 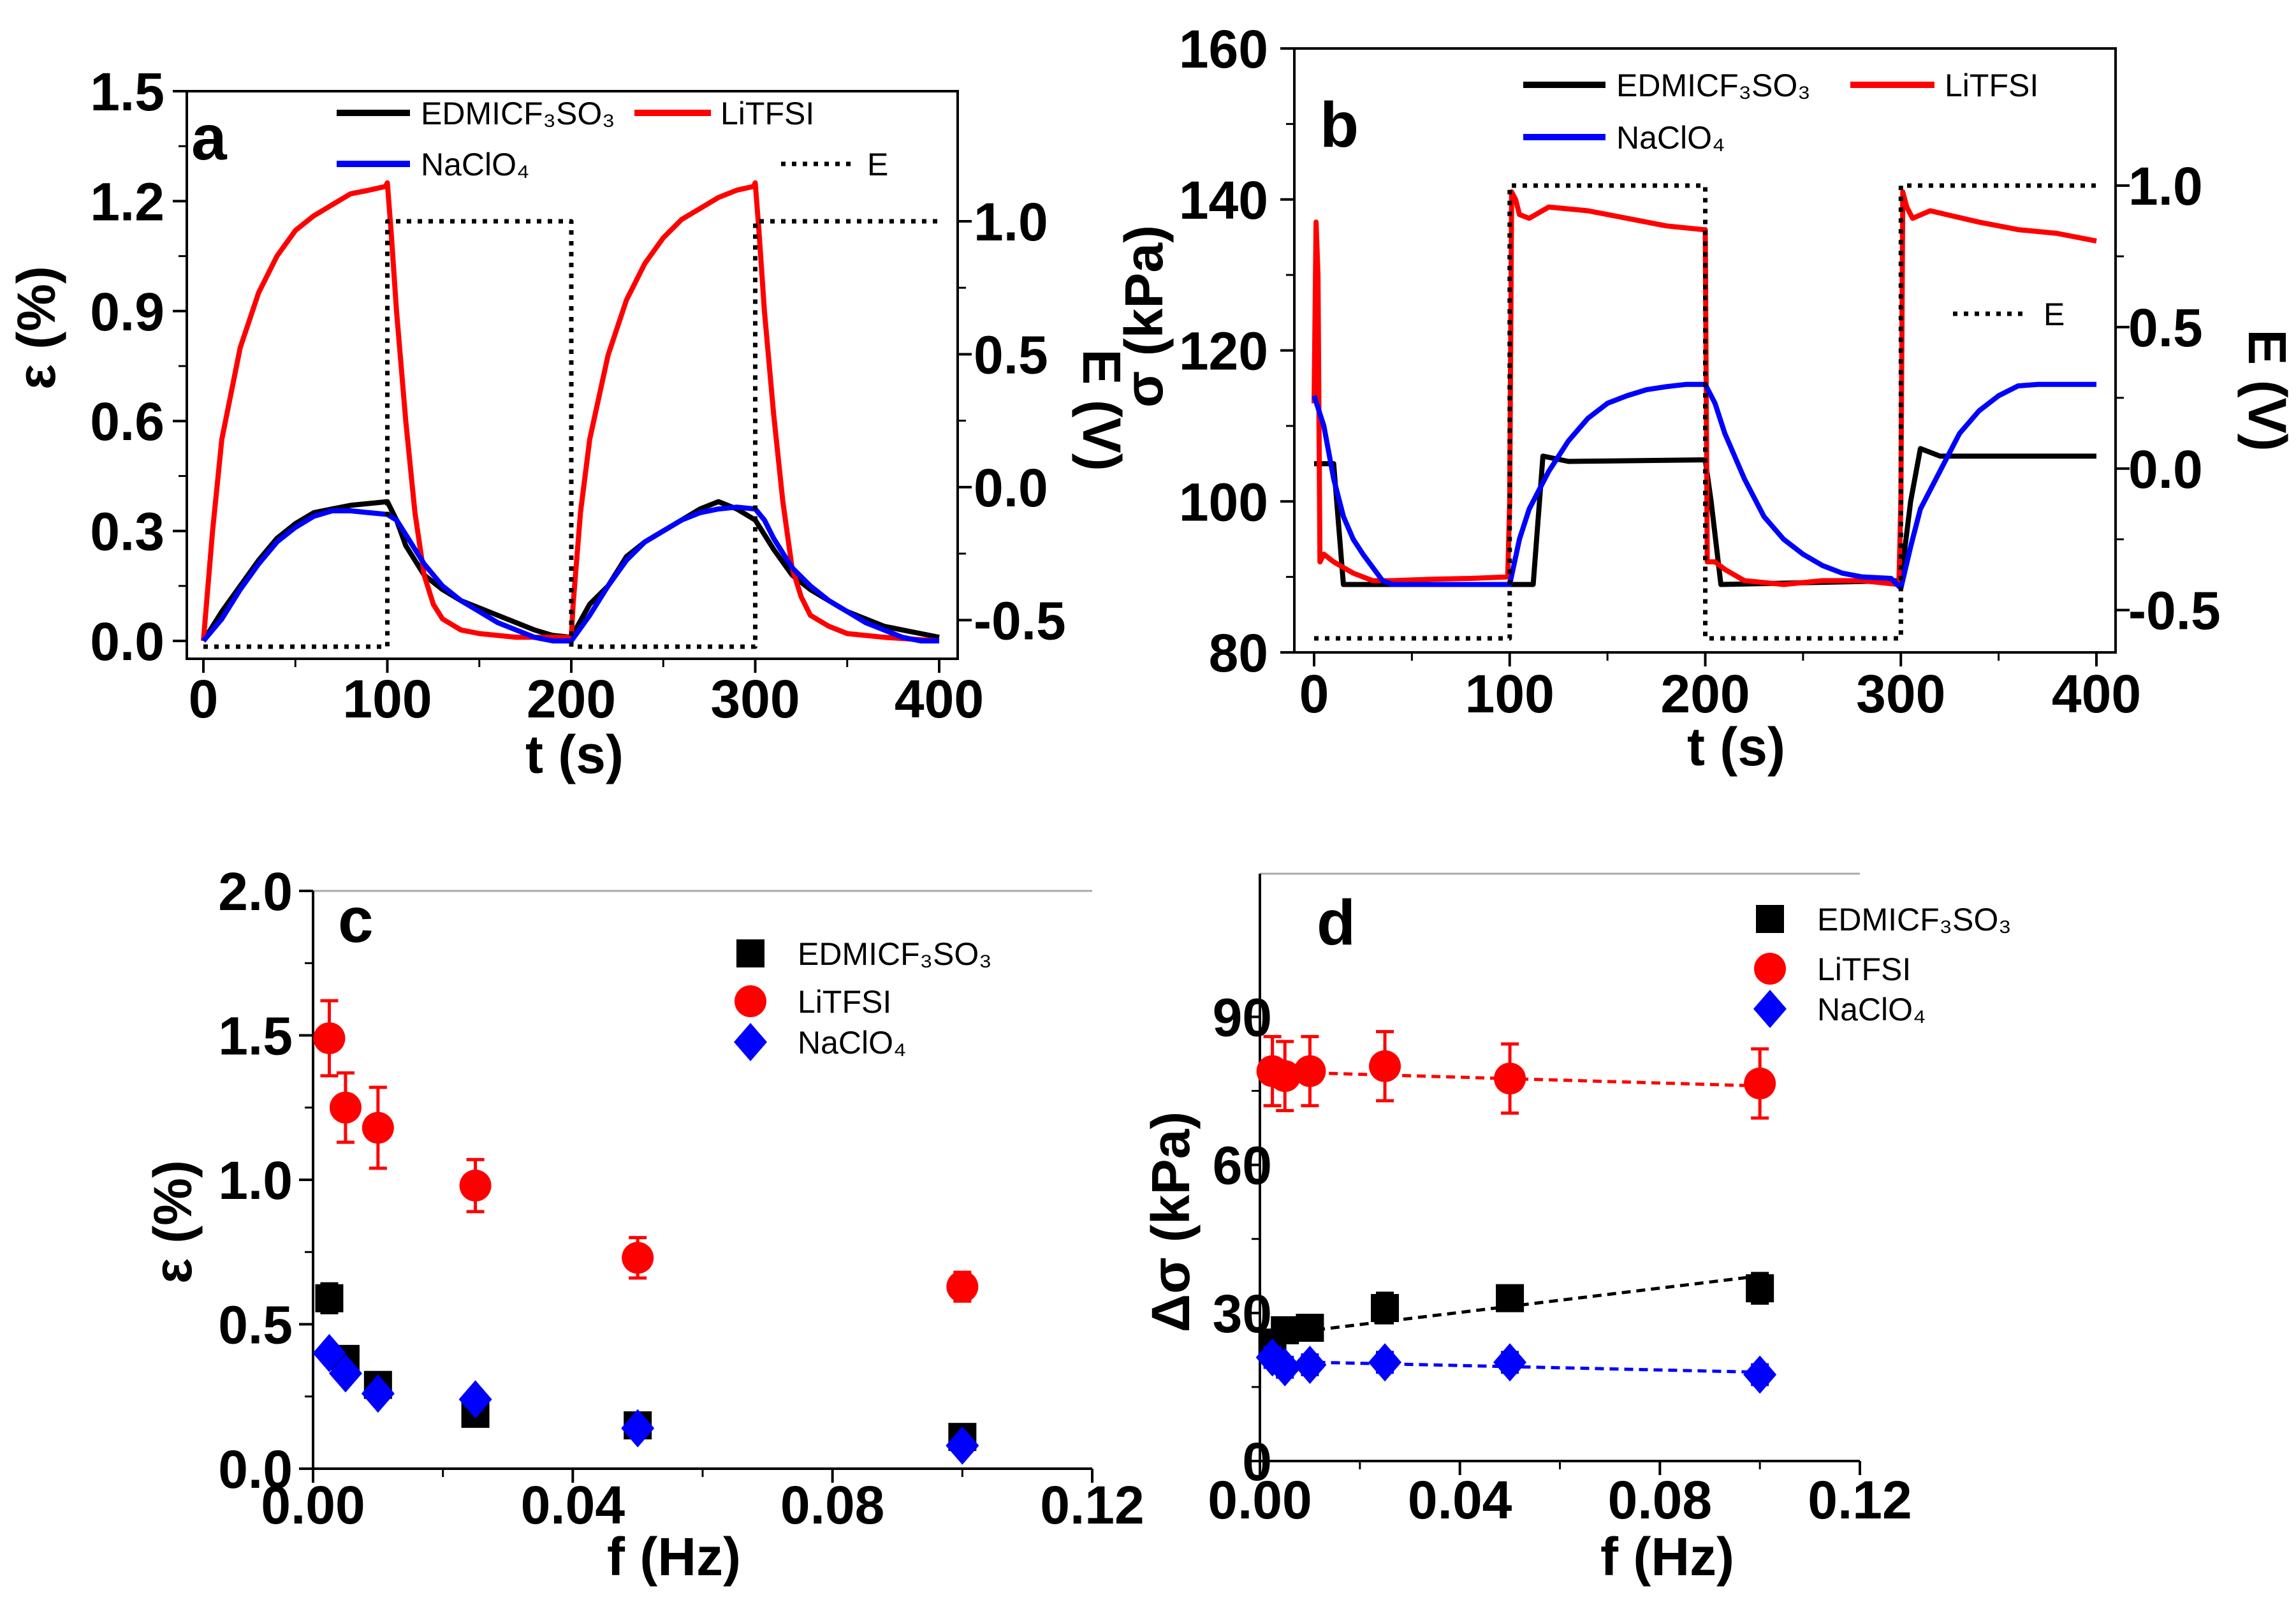 What do you see at coordinates (1243, 1017) in the screenshot?
I see `y-tick-label: 90` at bounding box center [1243, 1017].